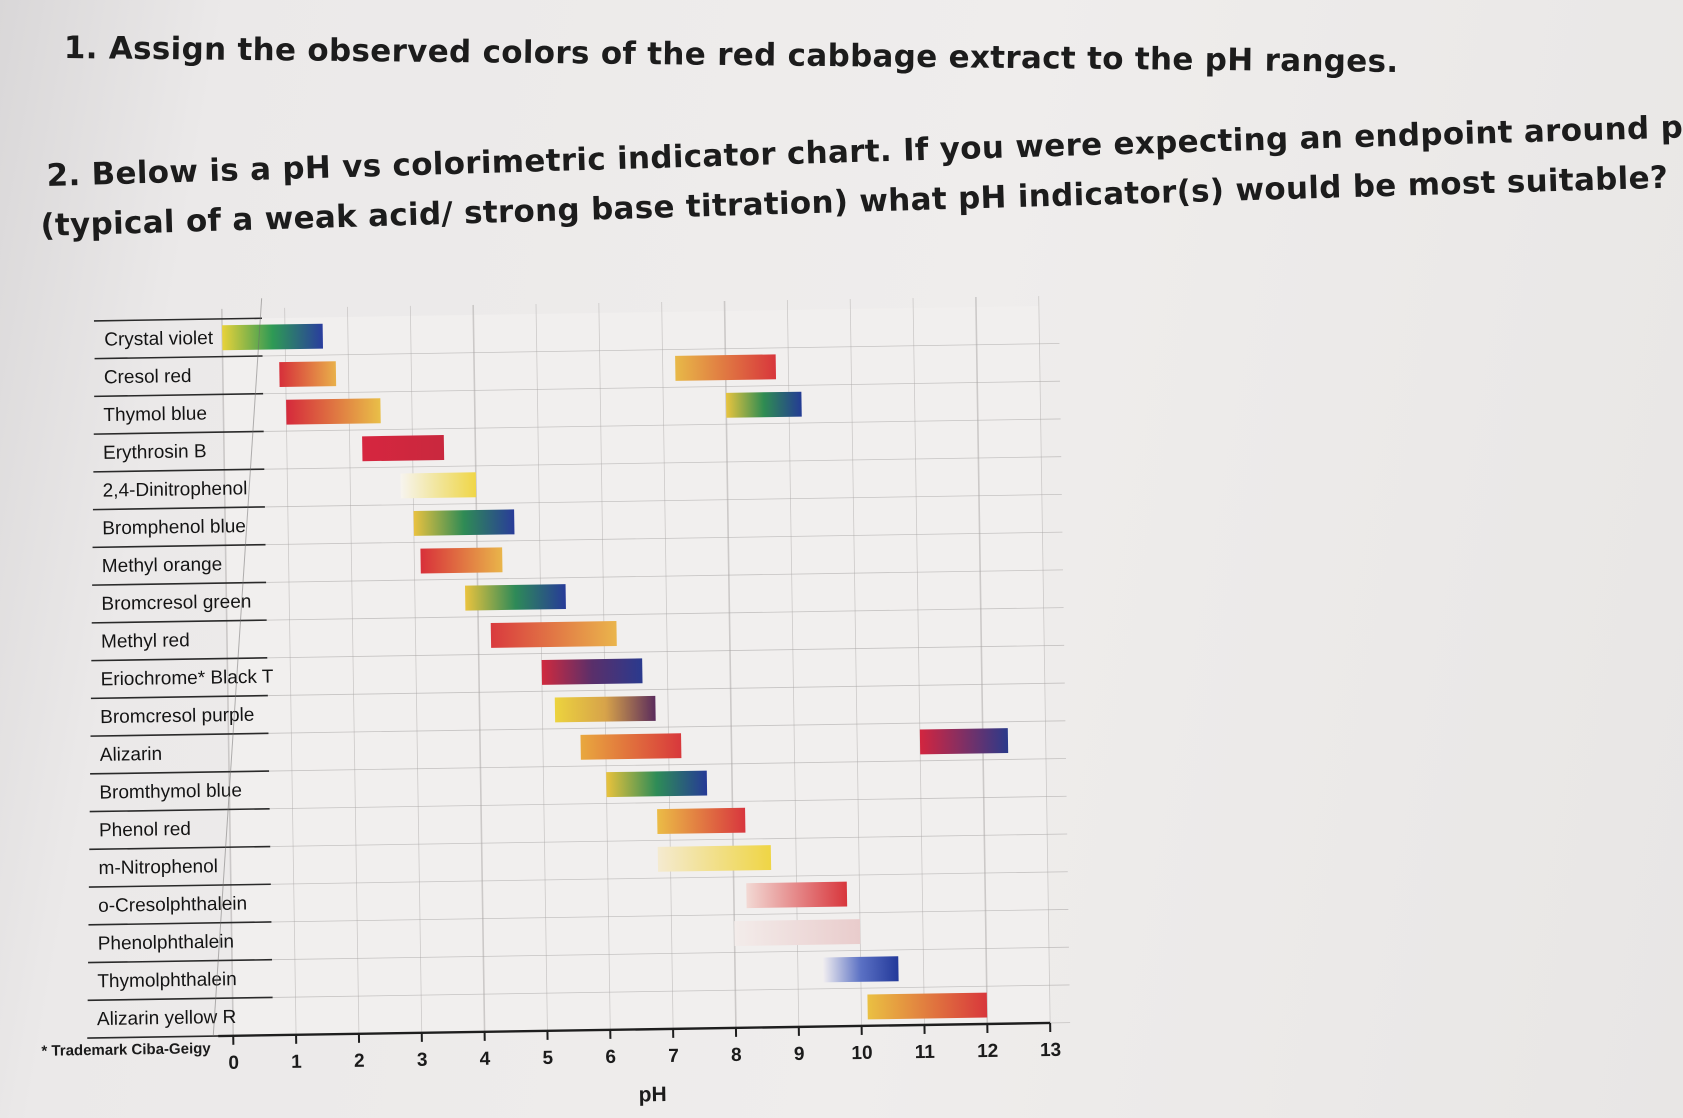  Describe the element at coordinates (610, 1057) in the screenshot. I see `x-tick-label: 6` at that location.